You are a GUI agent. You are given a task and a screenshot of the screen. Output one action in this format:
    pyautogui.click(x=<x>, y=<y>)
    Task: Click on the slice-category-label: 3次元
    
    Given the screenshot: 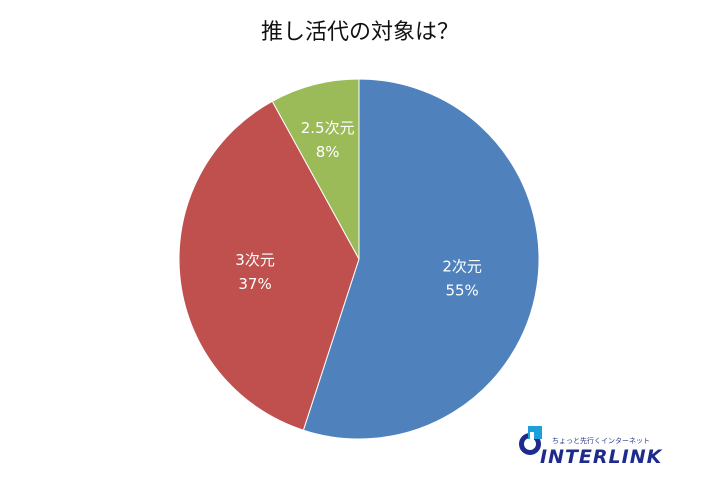 What is the action you would take?
    pyautogui.click(x=255, y=260)
    